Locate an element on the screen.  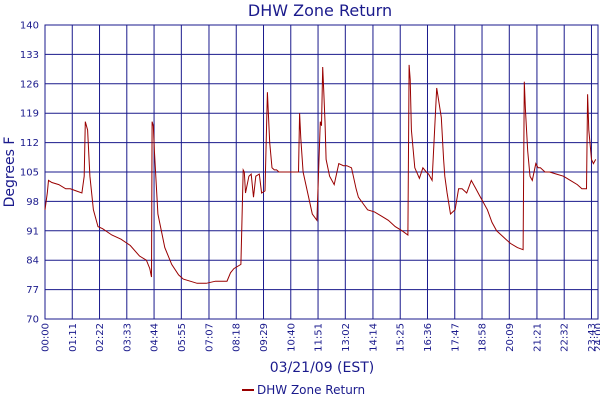
x-tick-label: 11:51 is located at coordinates (319, 337).